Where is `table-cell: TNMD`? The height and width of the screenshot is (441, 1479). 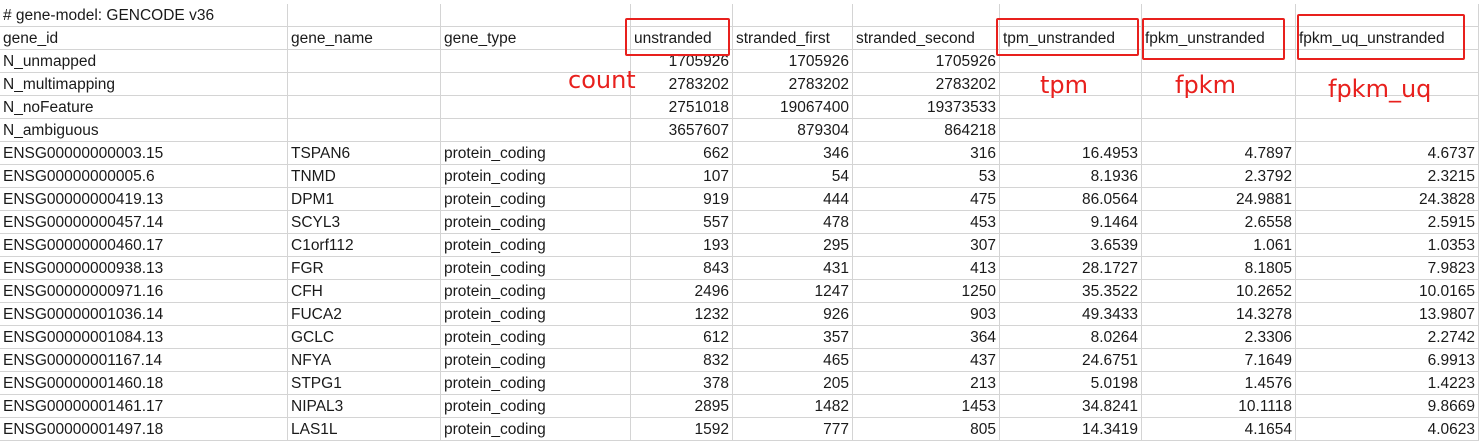
table-cell: TNMD is located at coordinates (364, 176).